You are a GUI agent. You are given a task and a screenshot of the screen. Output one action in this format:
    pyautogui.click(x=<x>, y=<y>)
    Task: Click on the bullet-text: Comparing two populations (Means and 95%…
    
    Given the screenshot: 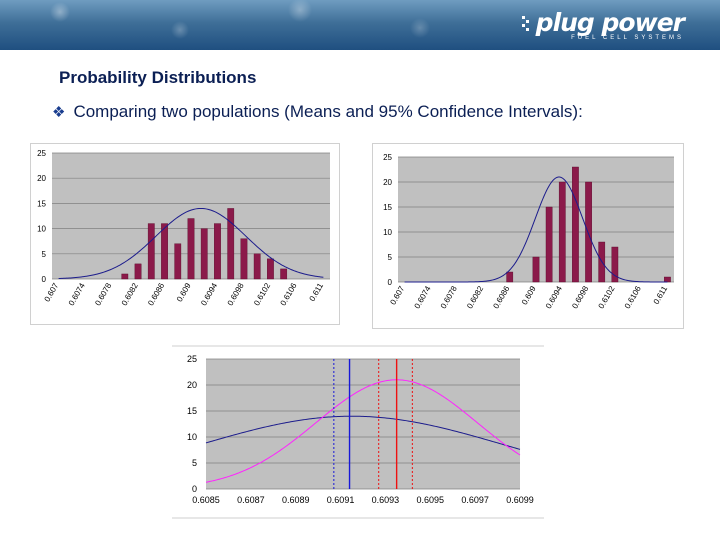 What is the action you would take?
    pyautogui.click(x=328, y=111)
    